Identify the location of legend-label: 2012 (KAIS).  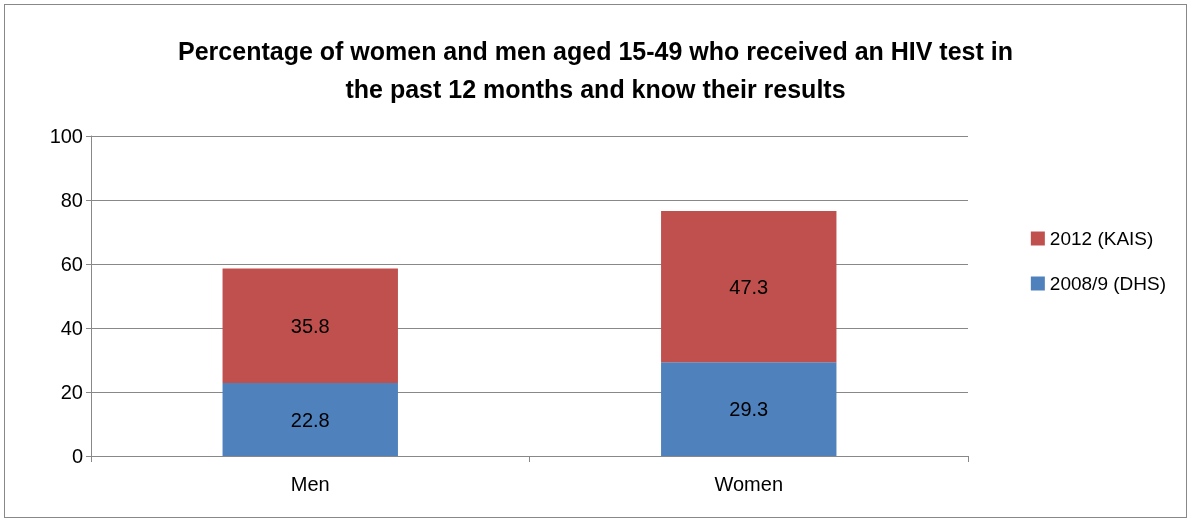
(1101, 238).